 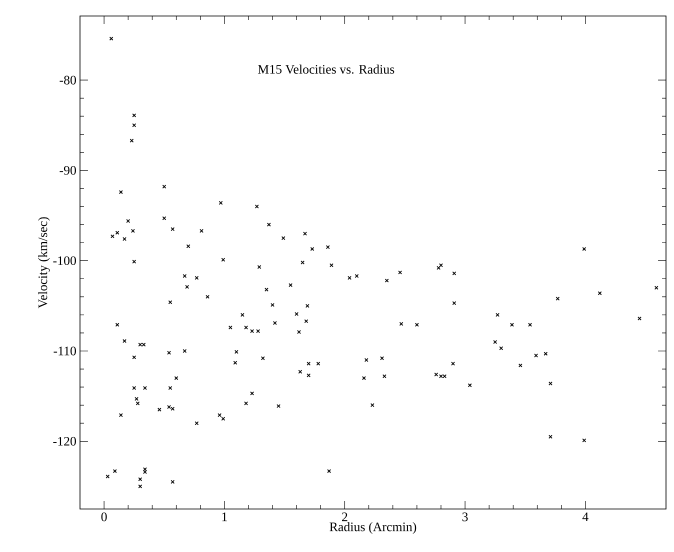 What do you see at coordinates (68, 170) in the screenshot?
I see `y-tick-label: -90` at bounding box center [68, 170].